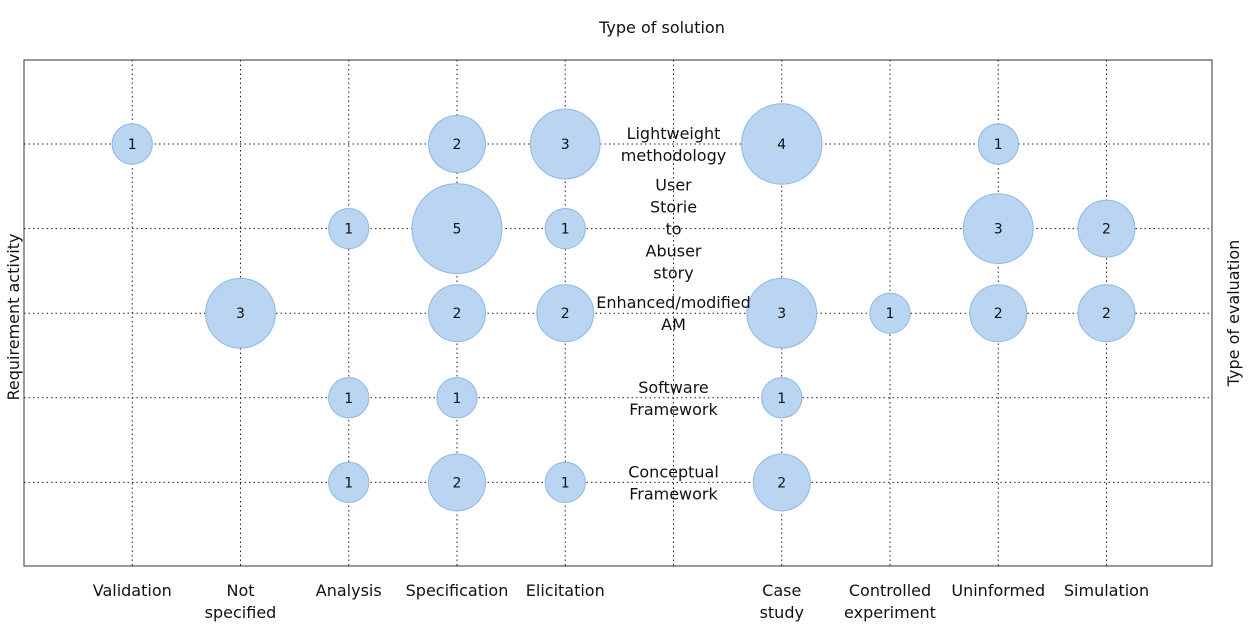  I want to click on row-label: Lightweight, so click(674, 133).